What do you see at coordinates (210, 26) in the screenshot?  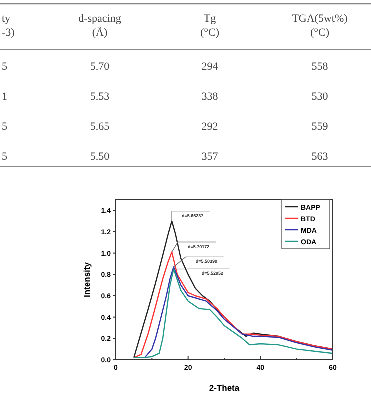 I see `category-label: Tg (°C)` at bounding box center [210, 26].